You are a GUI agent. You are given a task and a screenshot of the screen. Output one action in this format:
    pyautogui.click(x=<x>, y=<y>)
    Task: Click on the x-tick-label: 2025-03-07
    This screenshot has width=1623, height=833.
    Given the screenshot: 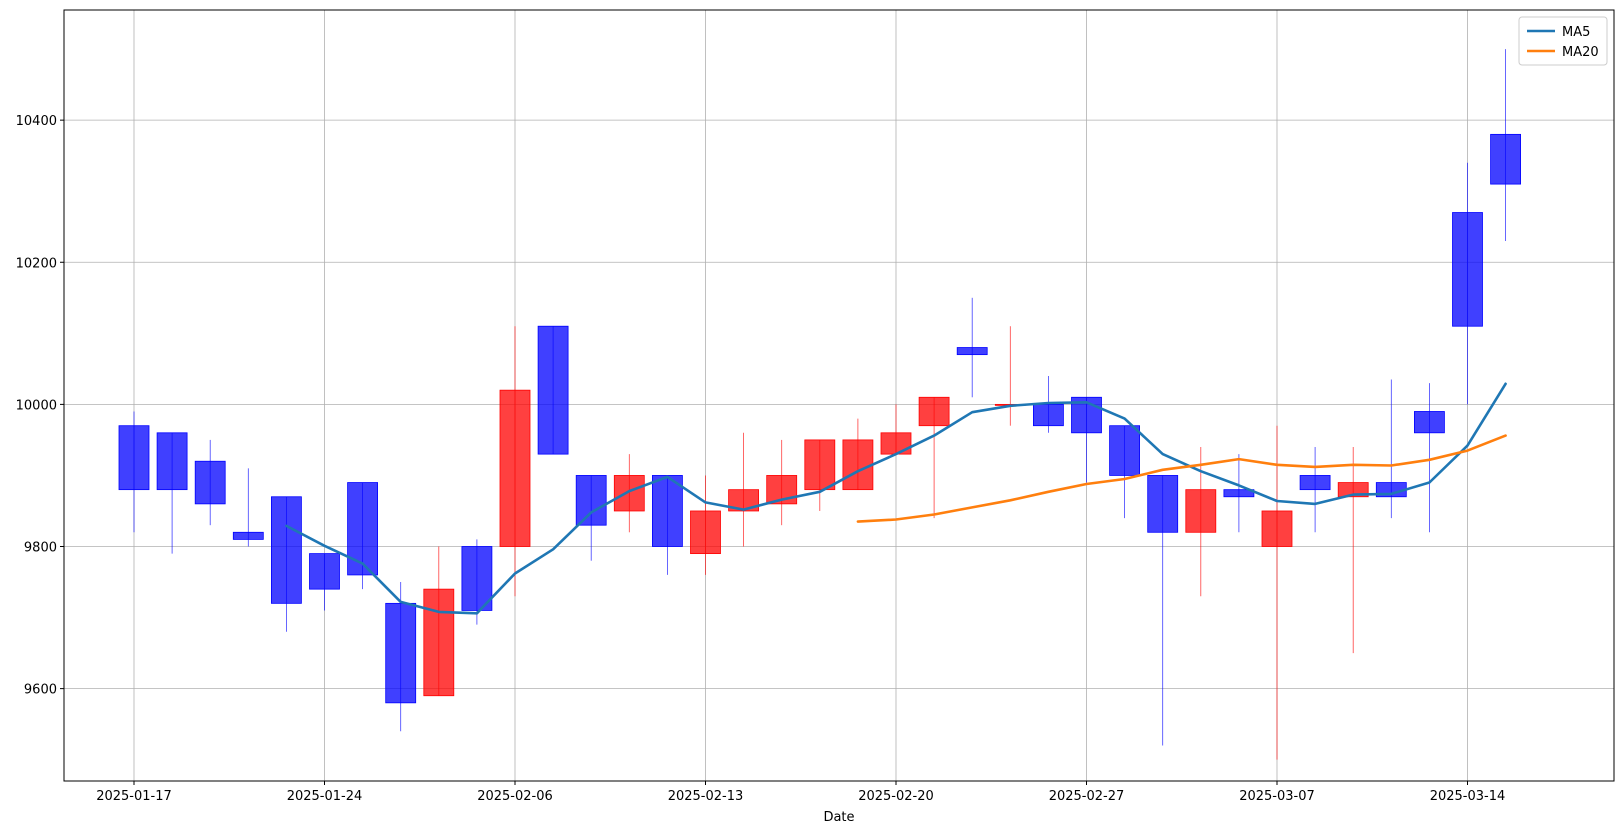 What is the action you would take?
    pyautogui.click(x=1277, y=796)
    